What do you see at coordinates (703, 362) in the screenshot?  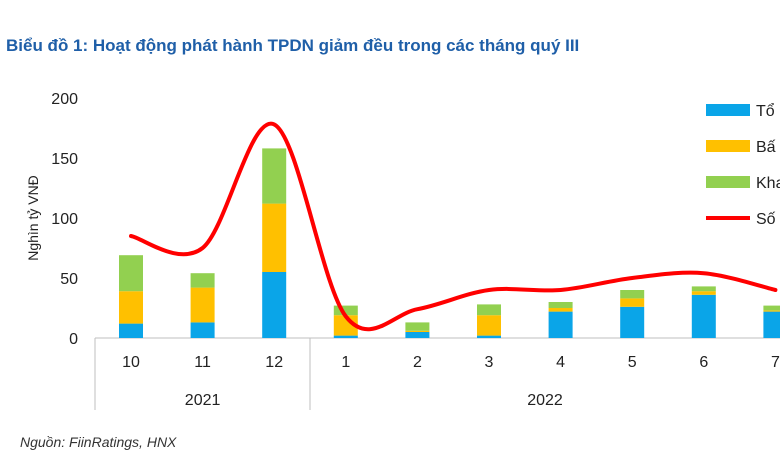 I see `x-tick-label: 6` at bounding box center [703, 362].